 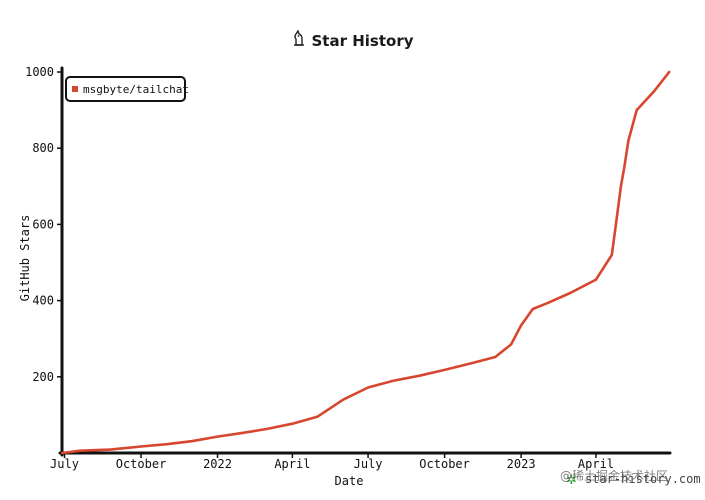 What do you see at coordinates (614, 476) in the screenshot?
I see `watermark-overlay: @稀土掘金技术社区` at bounding box center [614, 476].